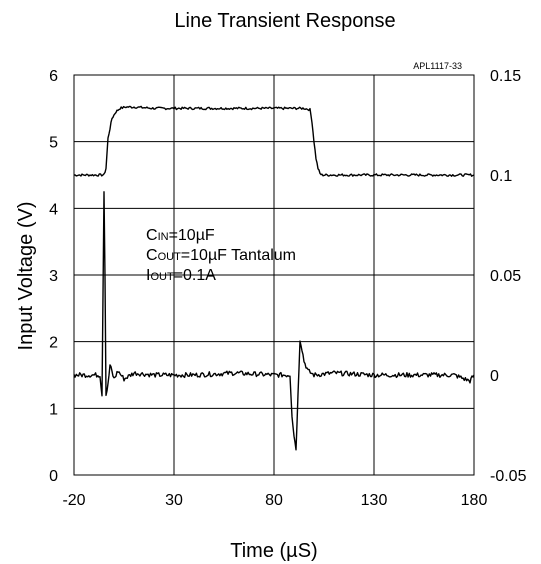 This screenshot has height=564, width=541. What do you see at coordinates (53, 476) in the screenshot?
I see `y-tick-label: 0` at bounding box center [53, 476].